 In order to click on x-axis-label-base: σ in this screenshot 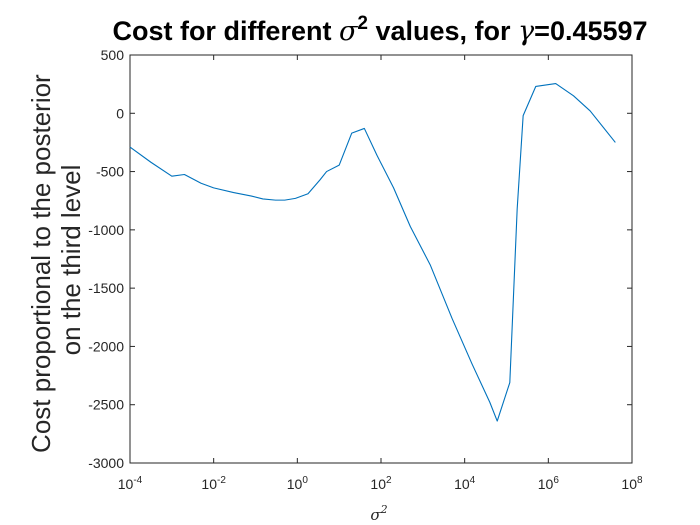, I will do `click(375, 515)`.